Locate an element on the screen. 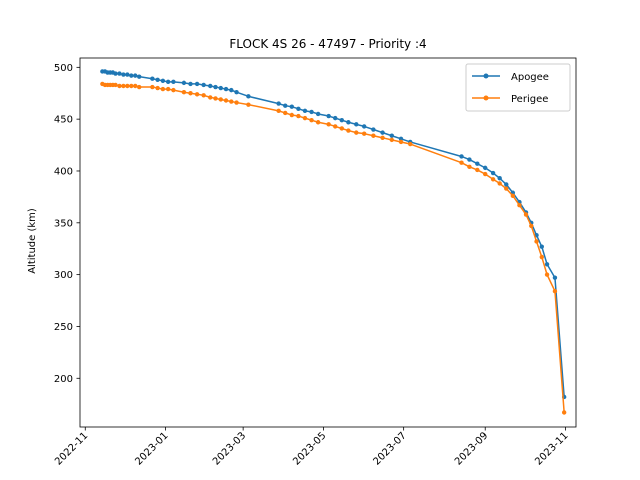  legend-perigee-label: Perigee is located at coordinates (529, 99).